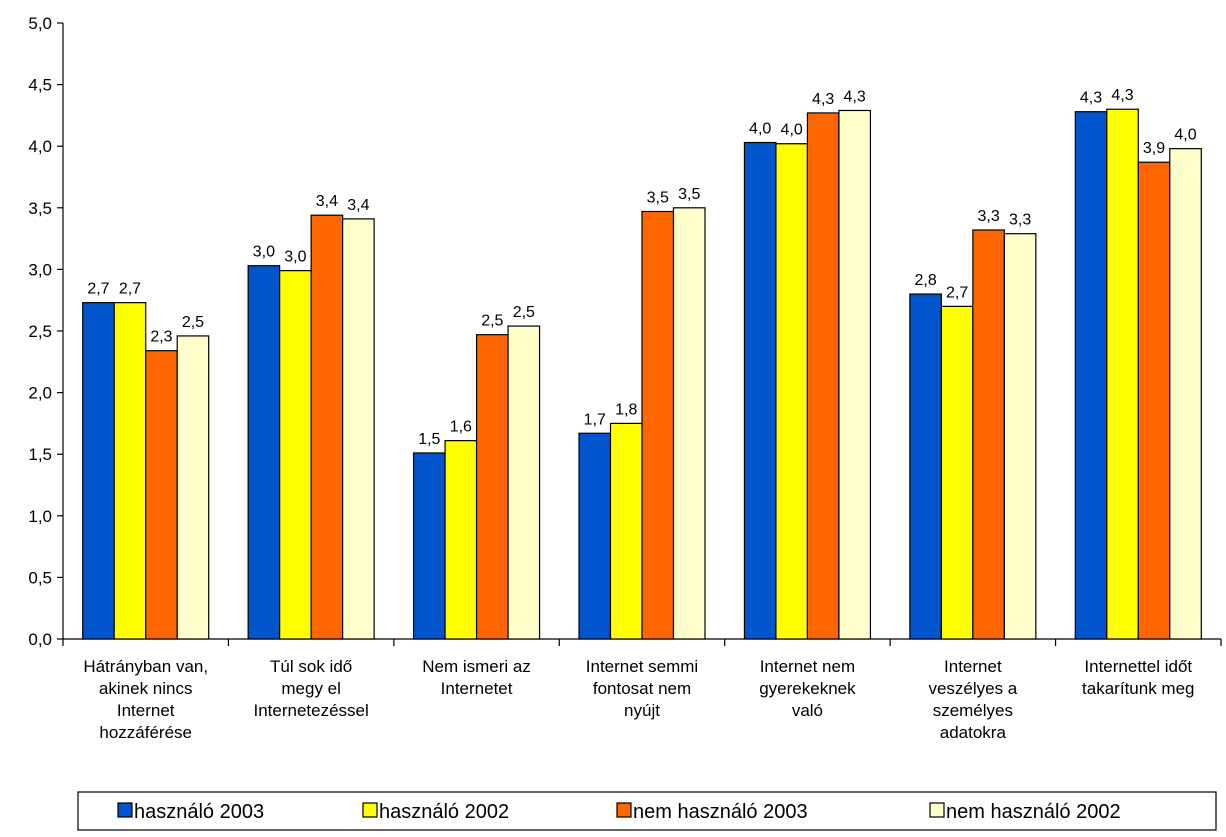 The image size is (1226, 837). What do you see at coordinates (40, 146) in the screenshot?
I see `y-tick-label: 4,0` at bounding box center [40, 146].